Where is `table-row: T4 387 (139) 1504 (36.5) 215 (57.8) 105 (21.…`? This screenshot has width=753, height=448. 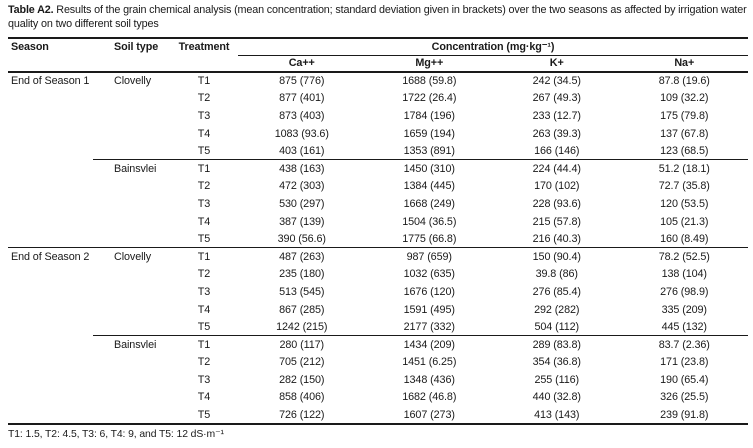 table-row: T4 387 (139) 1504 (36.5) 215 (57.8) 105 (21.… is located at coordinates (378, 222).